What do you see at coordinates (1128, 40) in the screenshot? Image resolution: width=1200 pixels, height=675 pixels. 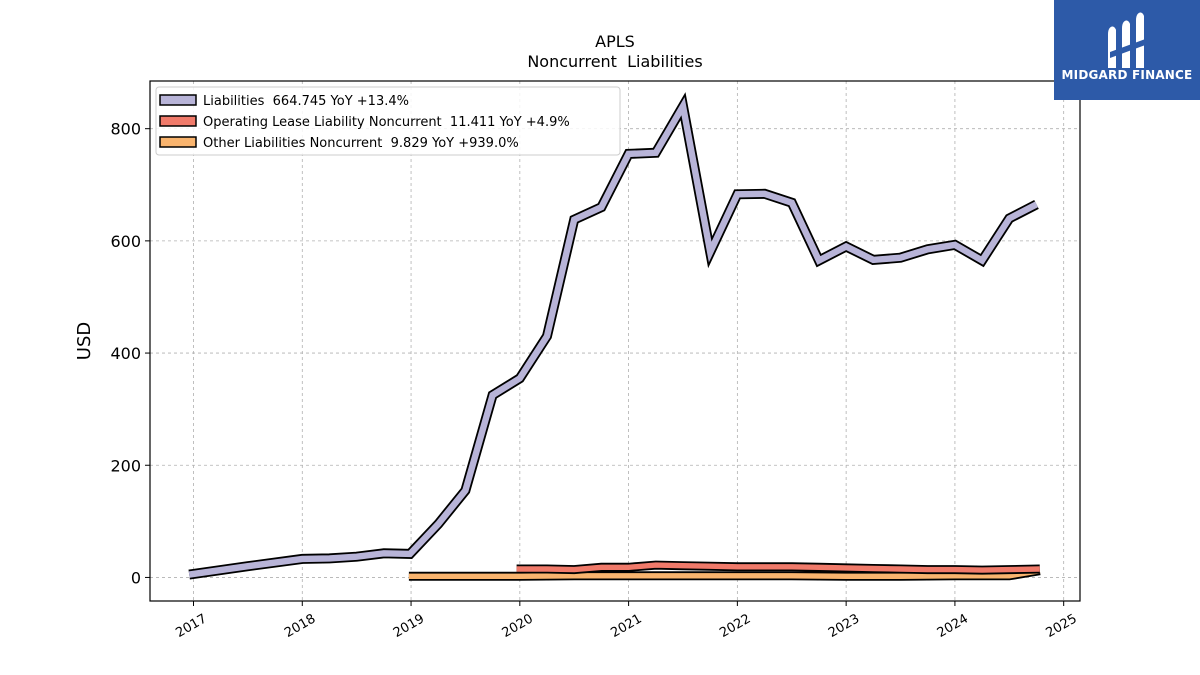 I see `midgard-logo-icon` at bounding box center [1128, 40].